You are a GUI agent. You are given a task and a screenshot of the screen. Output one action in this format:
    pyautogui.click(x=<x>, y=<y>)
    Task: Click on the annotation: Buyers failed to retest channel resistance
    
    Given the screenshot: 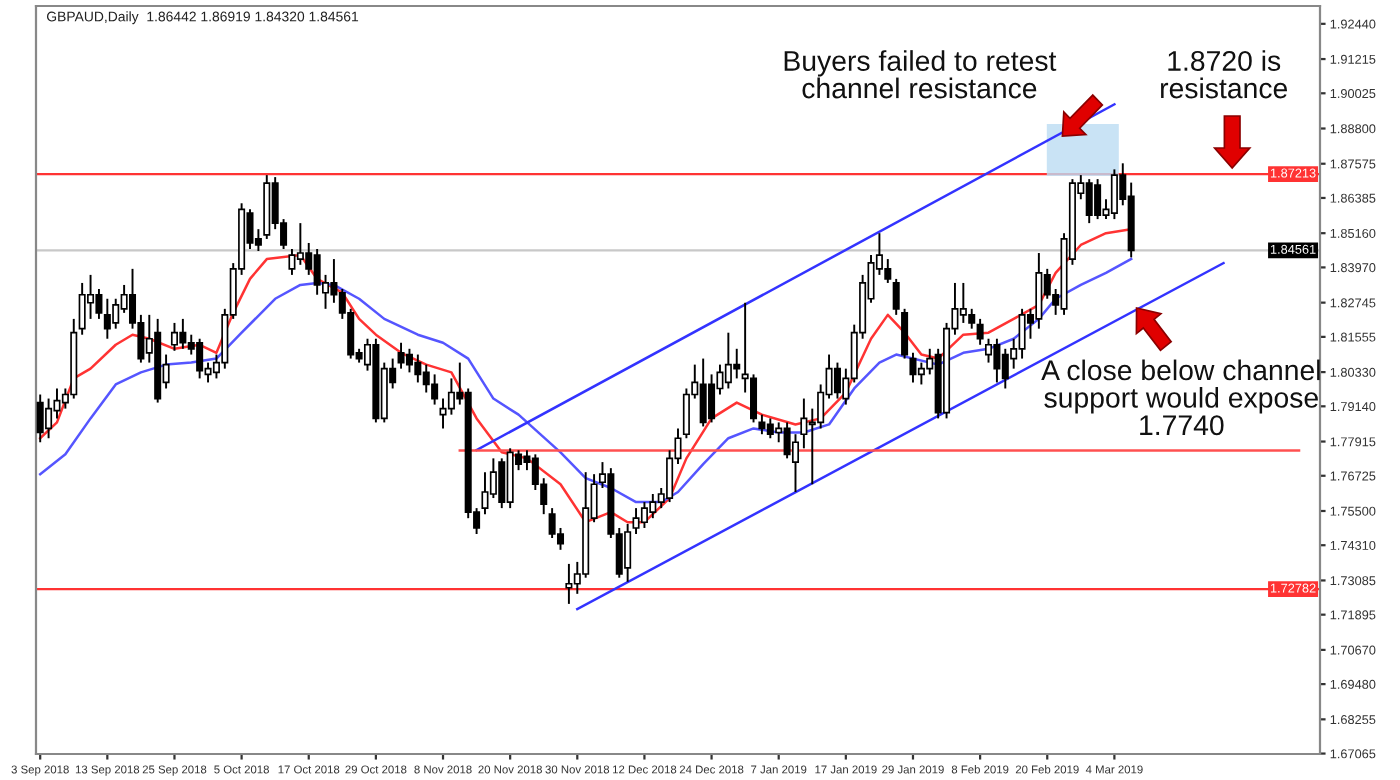 What is the action you would take?
    pyautogui.click(x=920, y=74)
    